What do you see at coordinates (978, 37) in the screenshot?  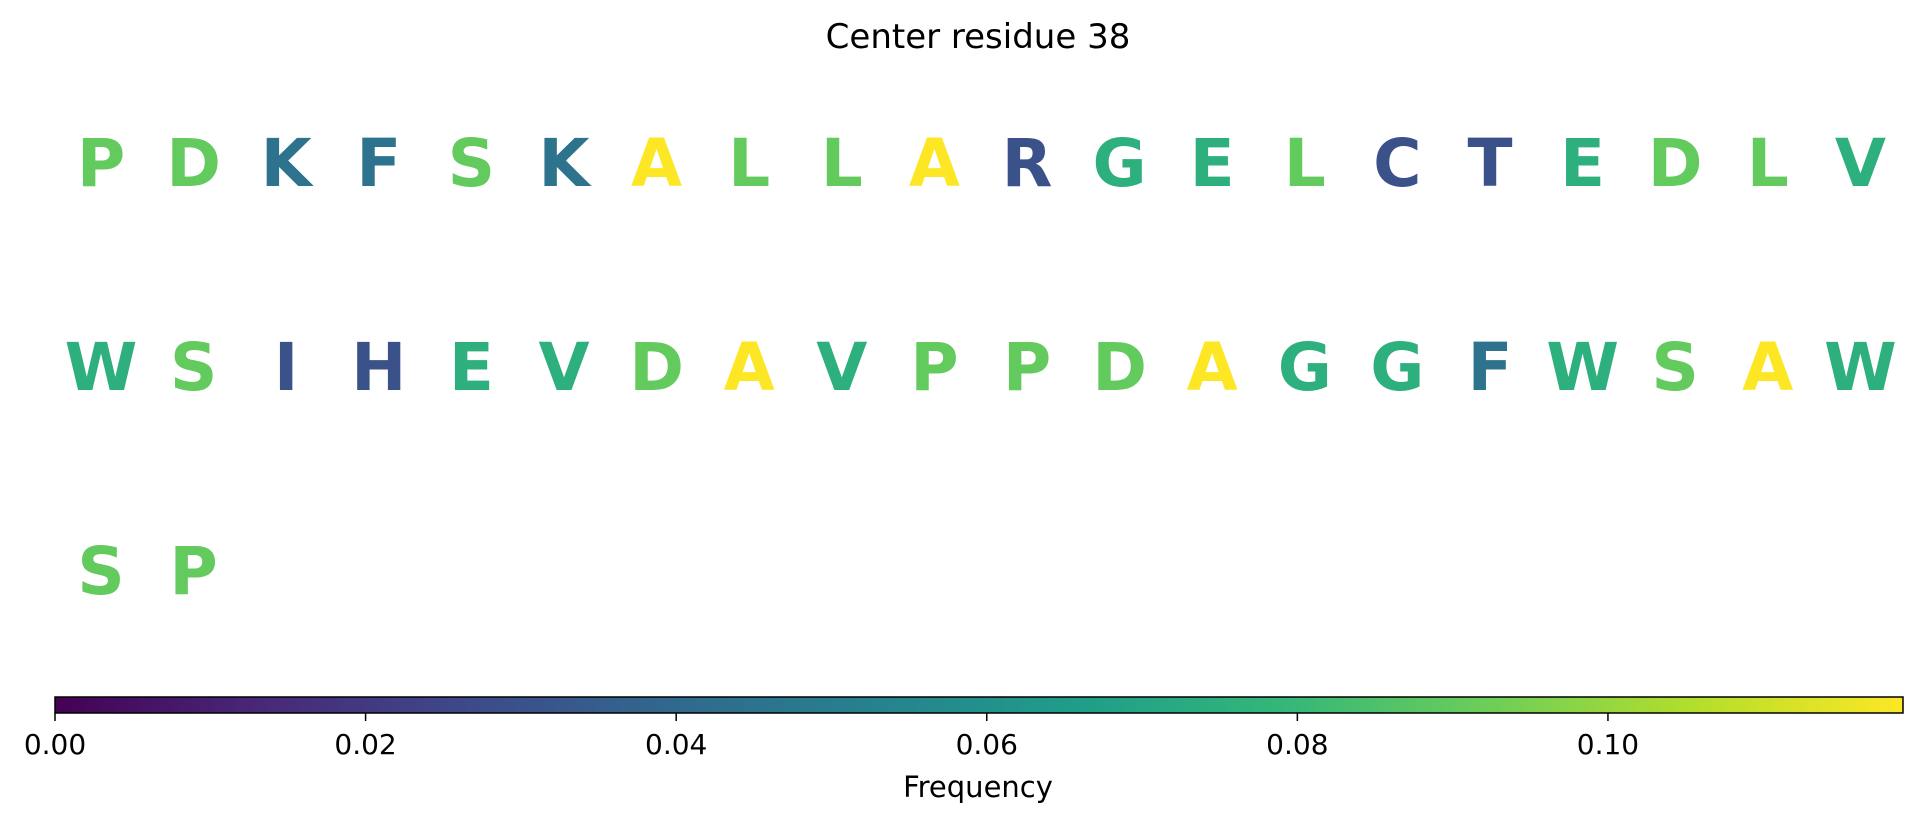 I see `chart-title: Center residue 38` at bounding box center [978, 37].